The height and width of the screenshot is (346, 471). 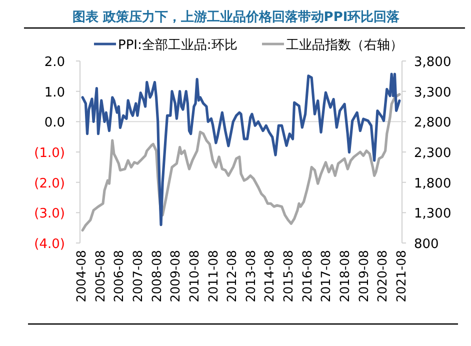 What do you see at coordinates (433, 123) in the screenshot?
I see `y2-tick-label: 2,800` at bounding box center [433, 123].